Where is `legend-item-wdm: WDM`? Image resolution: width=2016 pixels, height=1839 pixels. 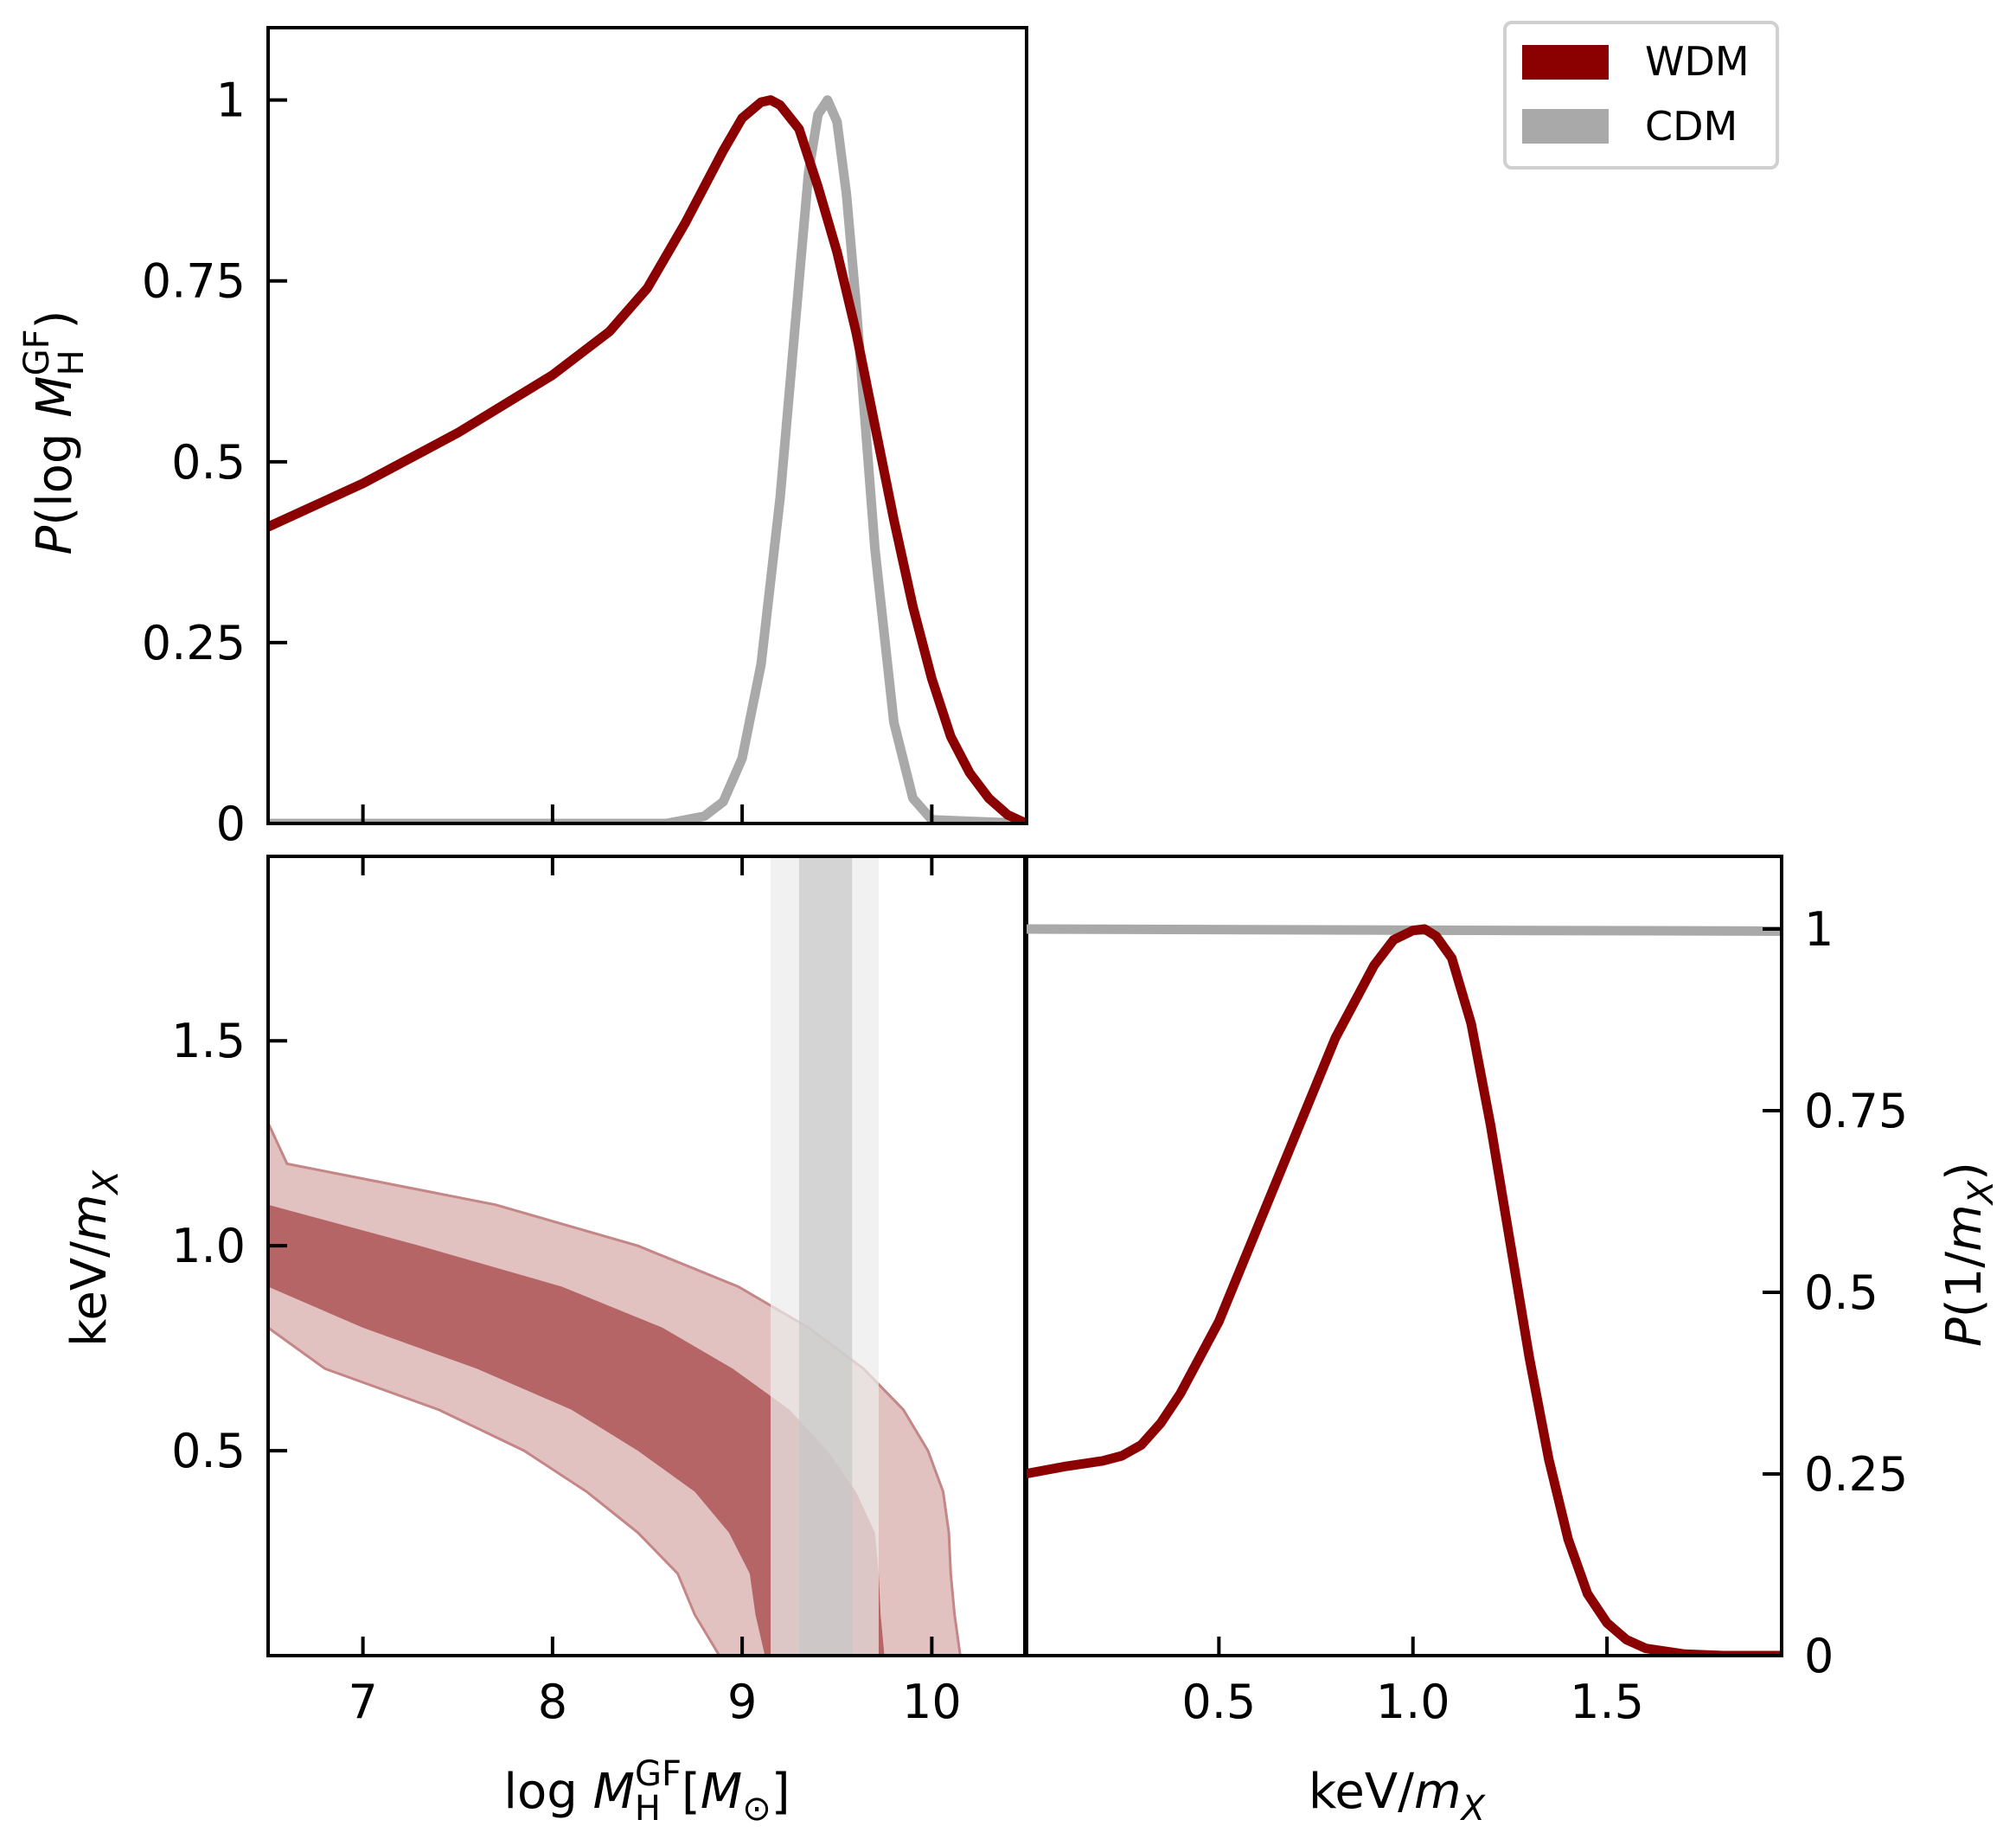
legend-item-wdm: WDM is located at coordinates (1636, 61).